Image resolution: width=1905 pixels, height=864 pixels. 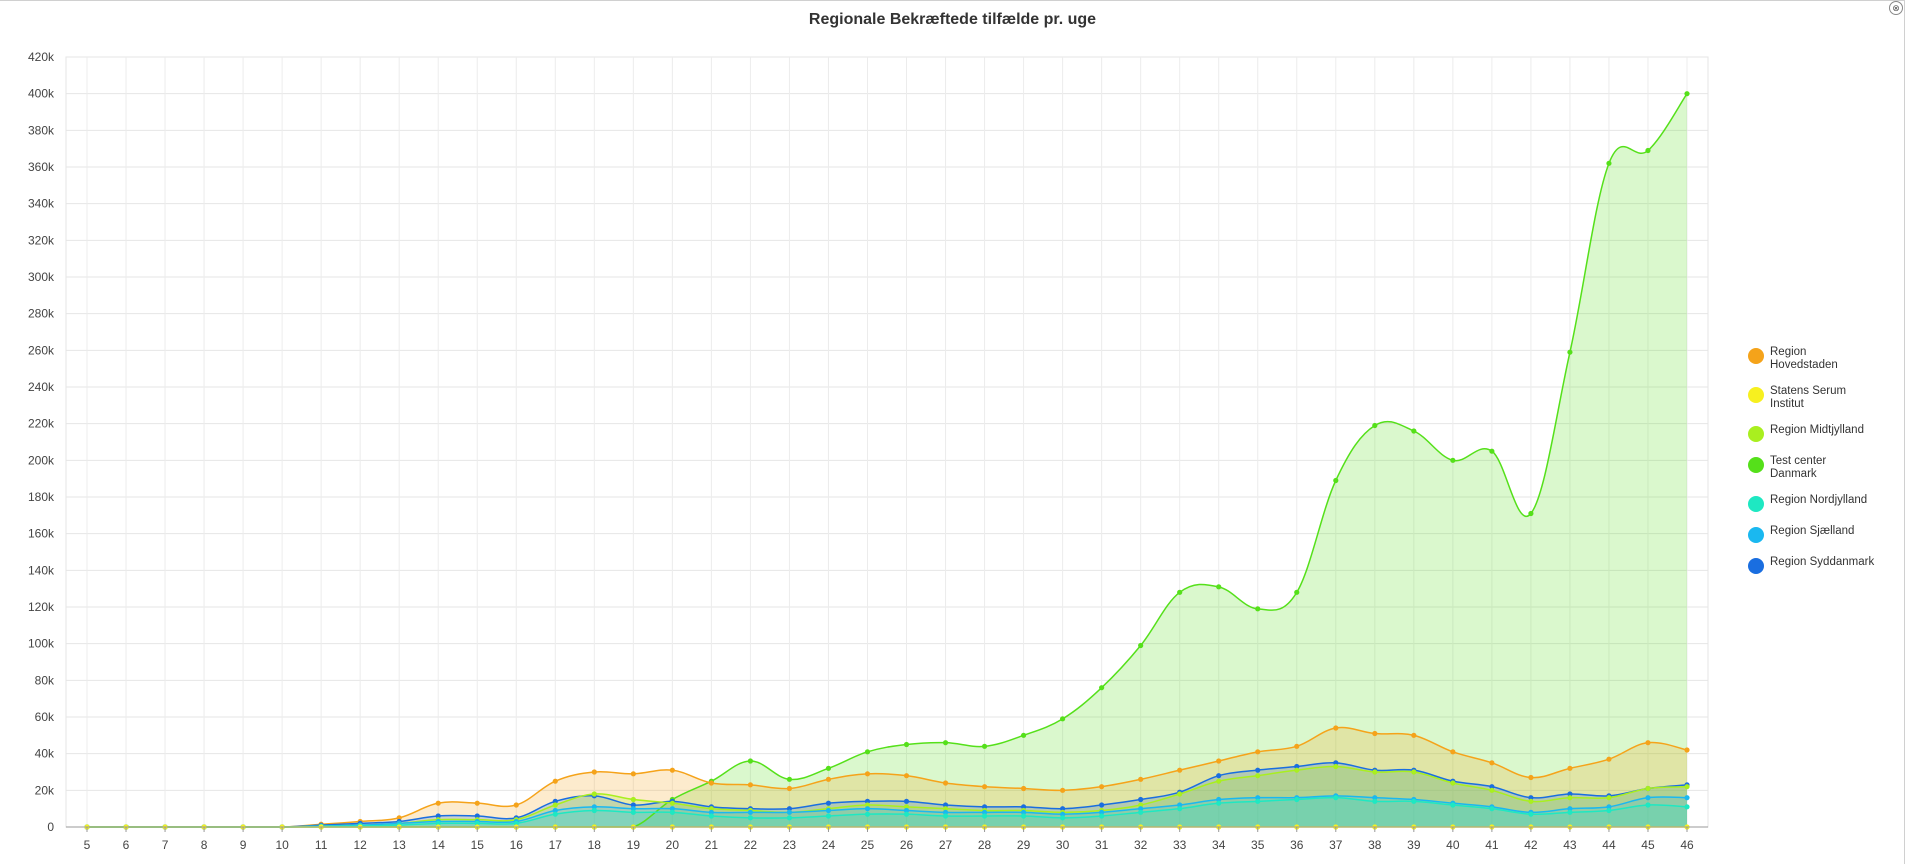 I want to click on x-tick-label: 13, so click(x=400, y=845).